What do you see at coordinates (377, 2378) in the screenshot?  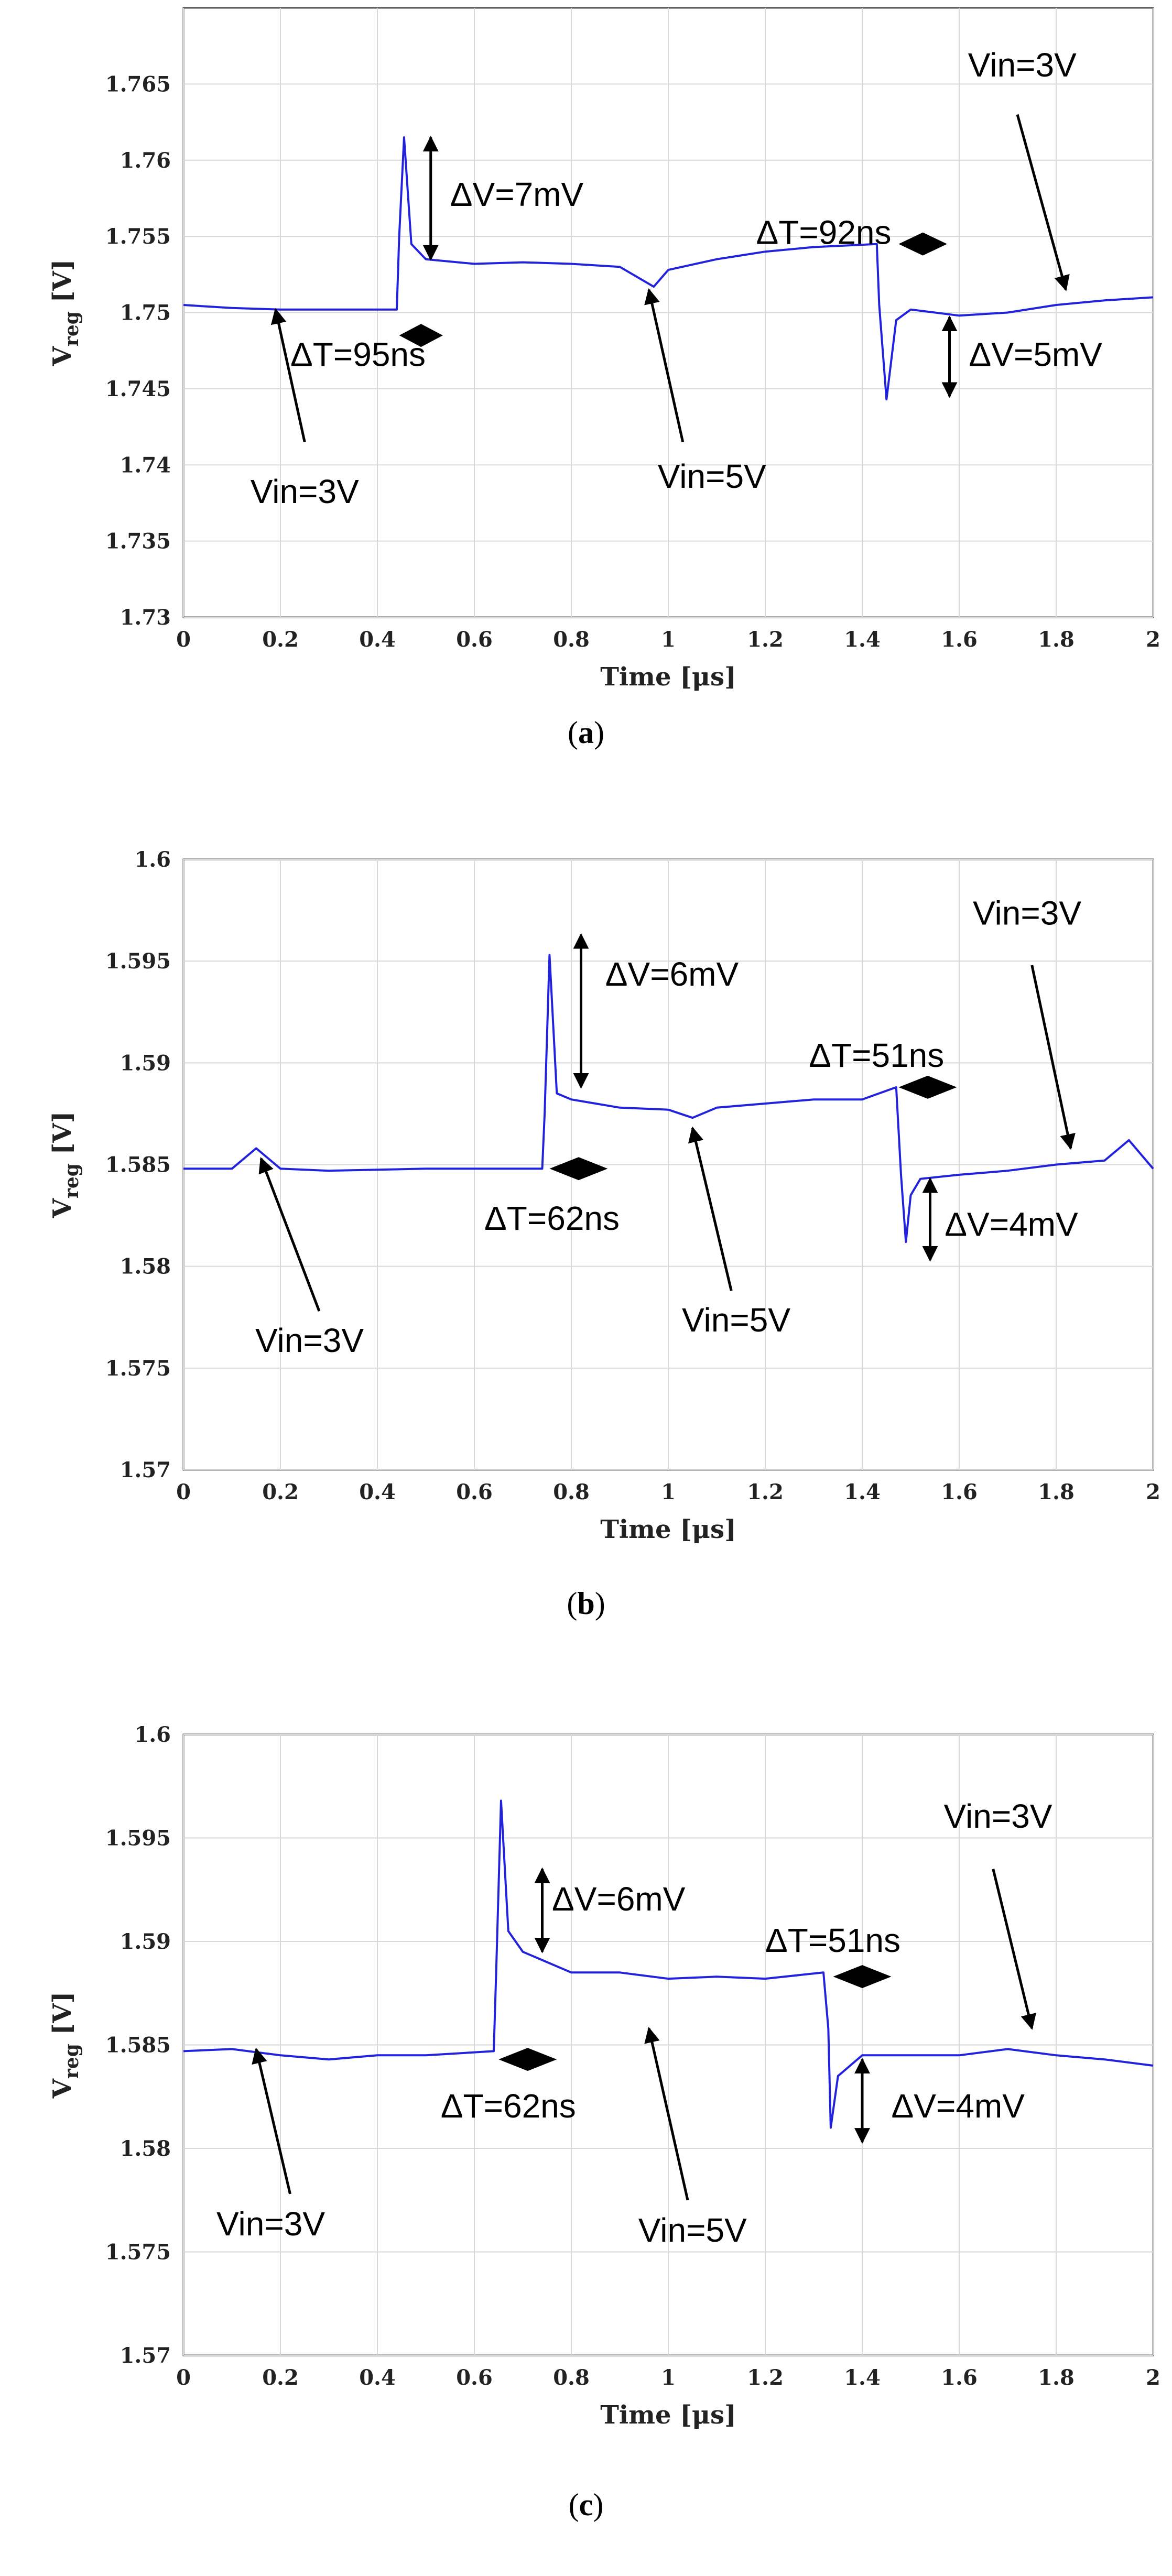 I see `x-tick-label: 0.4` at bounding box center [377, 2378].